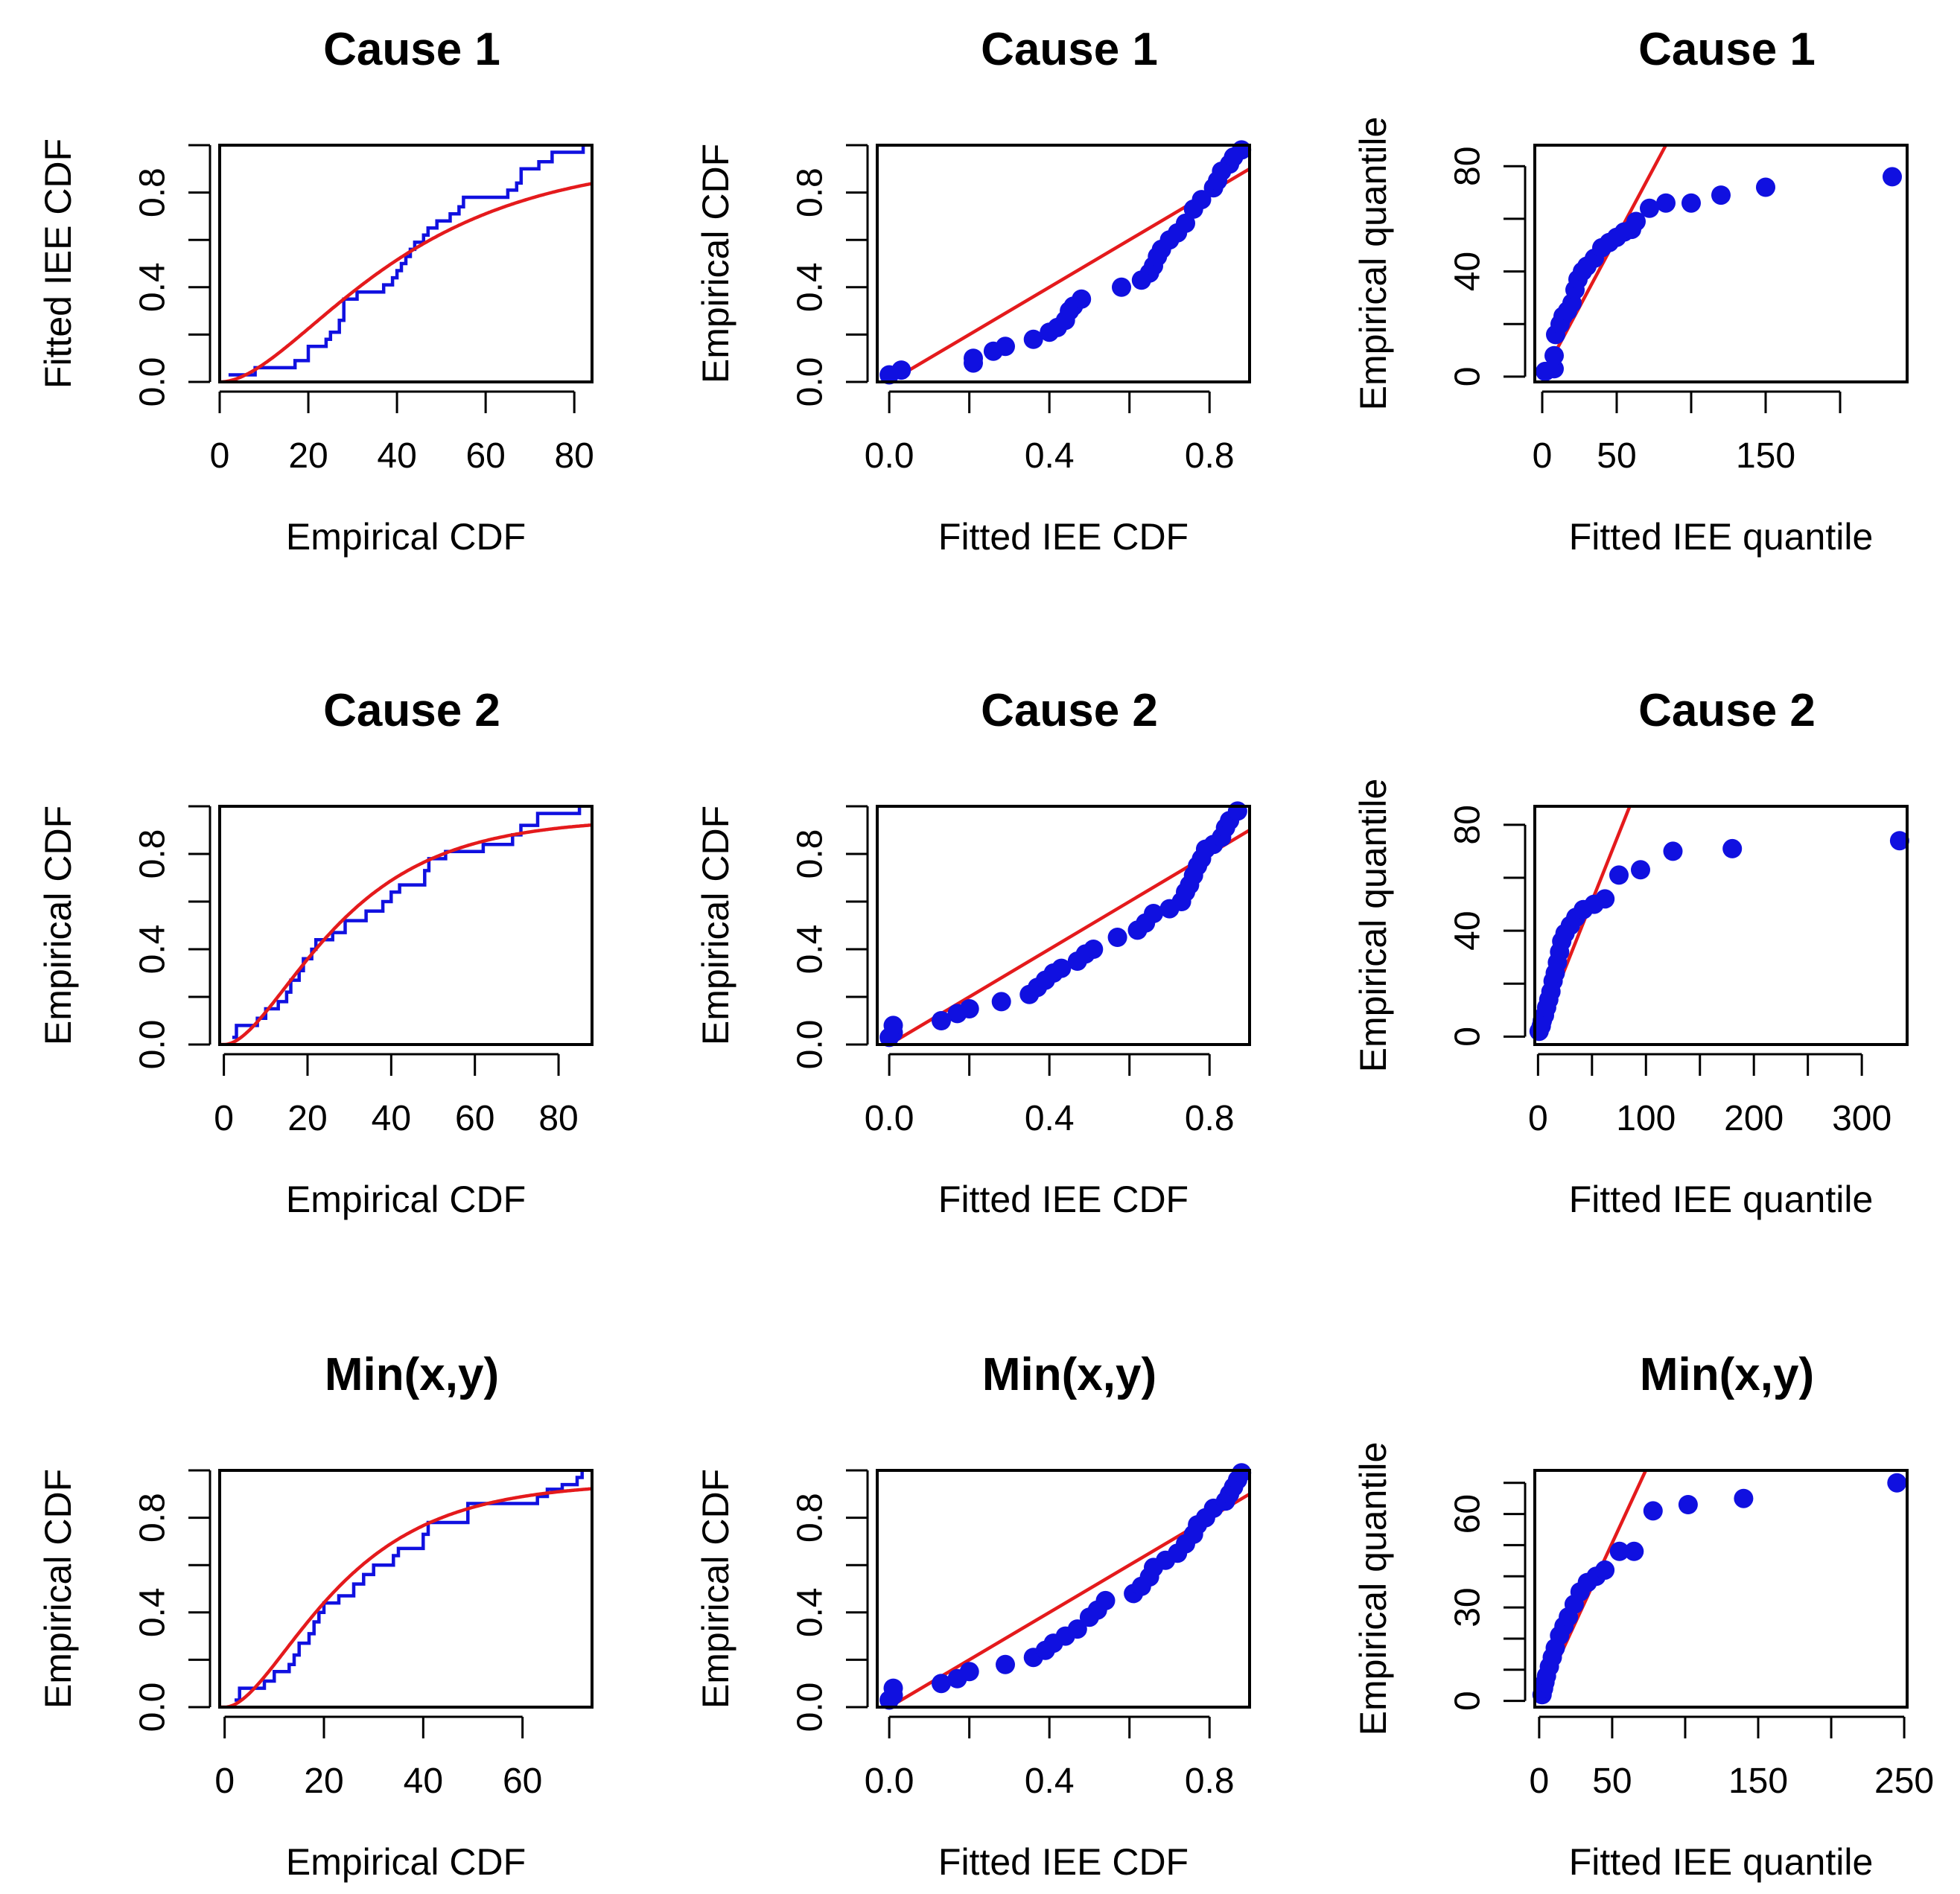  I want to click on x-tick-label: 200, so click(1754, 1118).